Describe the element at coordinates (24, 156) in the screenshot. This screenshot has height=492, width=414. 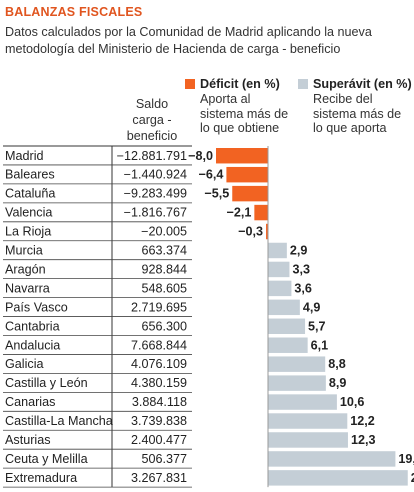
I see `region-label: Madrid` at that location.